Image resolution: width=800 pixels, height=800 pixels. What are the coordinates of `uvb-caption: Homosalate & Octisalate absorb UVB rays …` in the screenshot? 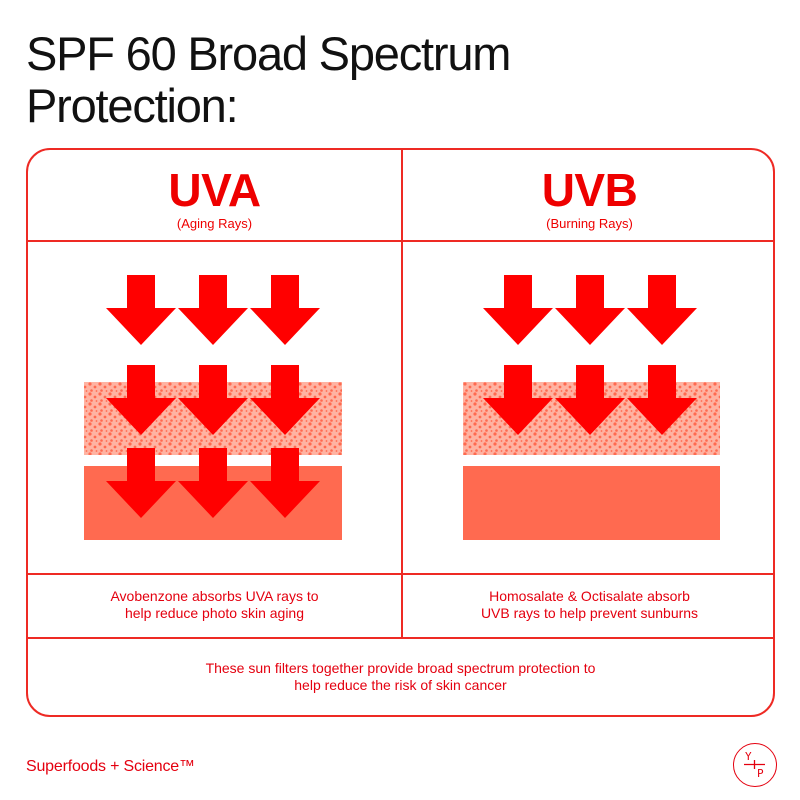 It's located at (588, 606).